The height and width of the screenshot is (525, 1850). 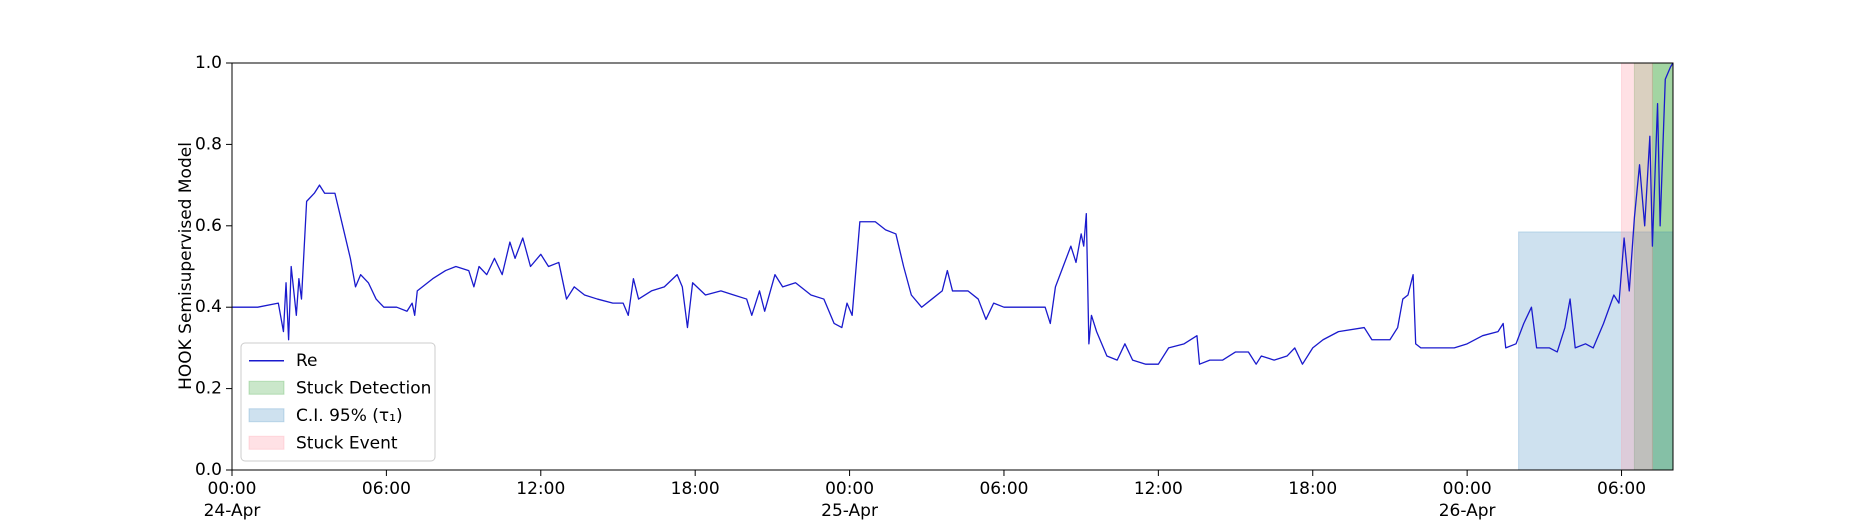 What do you see at coordinates (208, 307) in the screenshot?
I see `y-tick-label: 0.4` at bounding box center [208, 307].